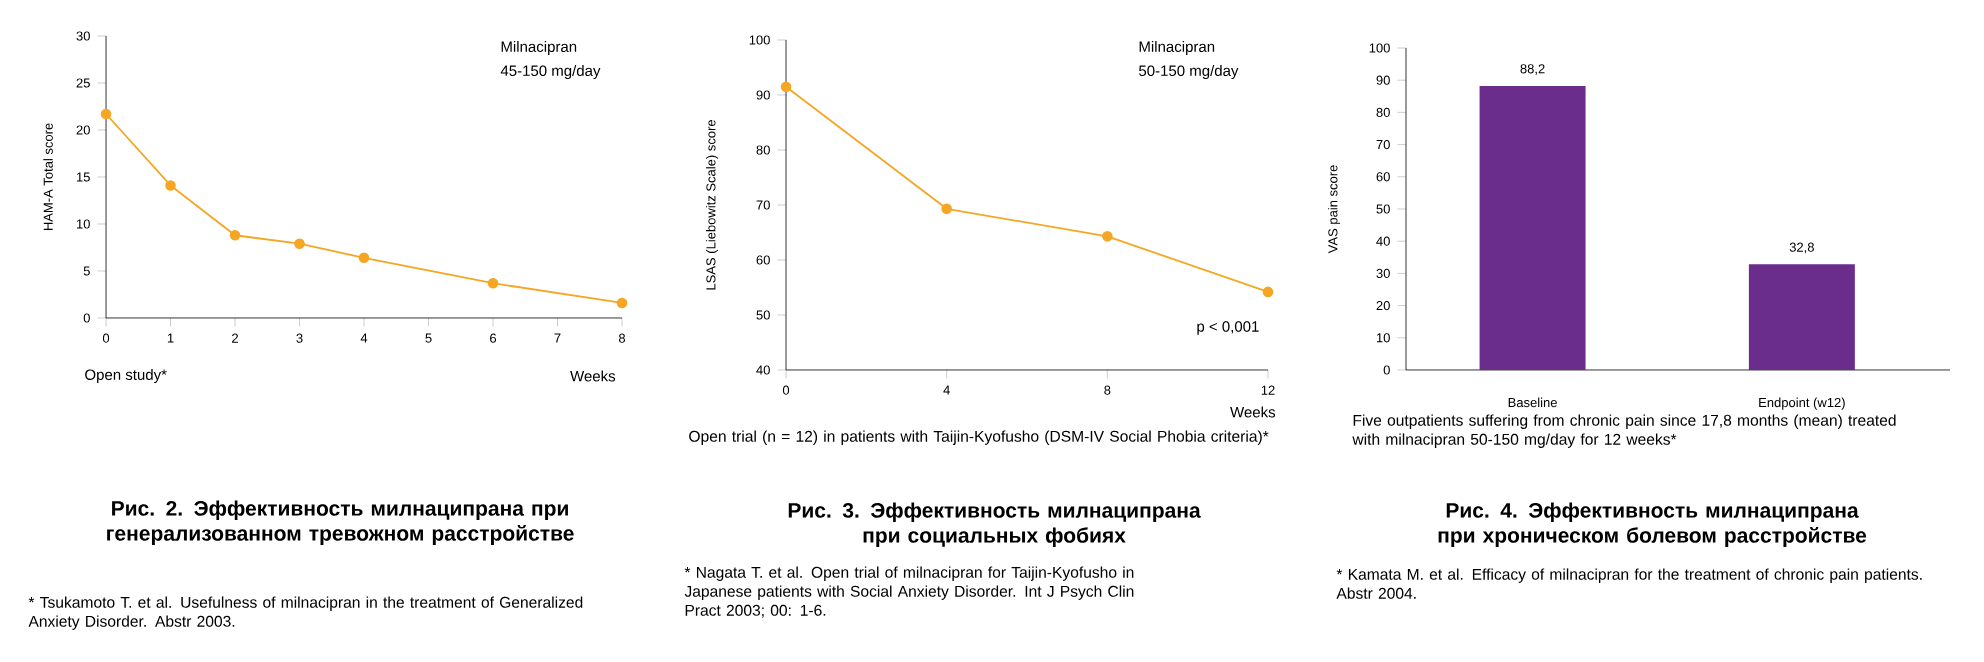 This screenshot has width=1984, height=662. I want to click on text: Рис. 2. Эффективность милнаципрана при генерализованном тревожном расстройстве, so click(340, 522).